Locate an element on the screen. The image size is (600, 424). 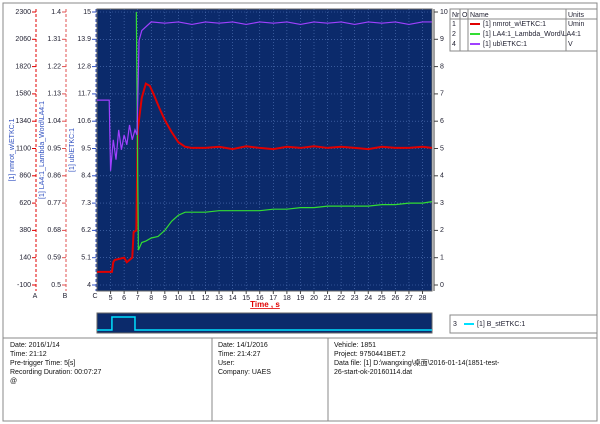
y2-tick-label: 6 is located at coordinates (442, 121).